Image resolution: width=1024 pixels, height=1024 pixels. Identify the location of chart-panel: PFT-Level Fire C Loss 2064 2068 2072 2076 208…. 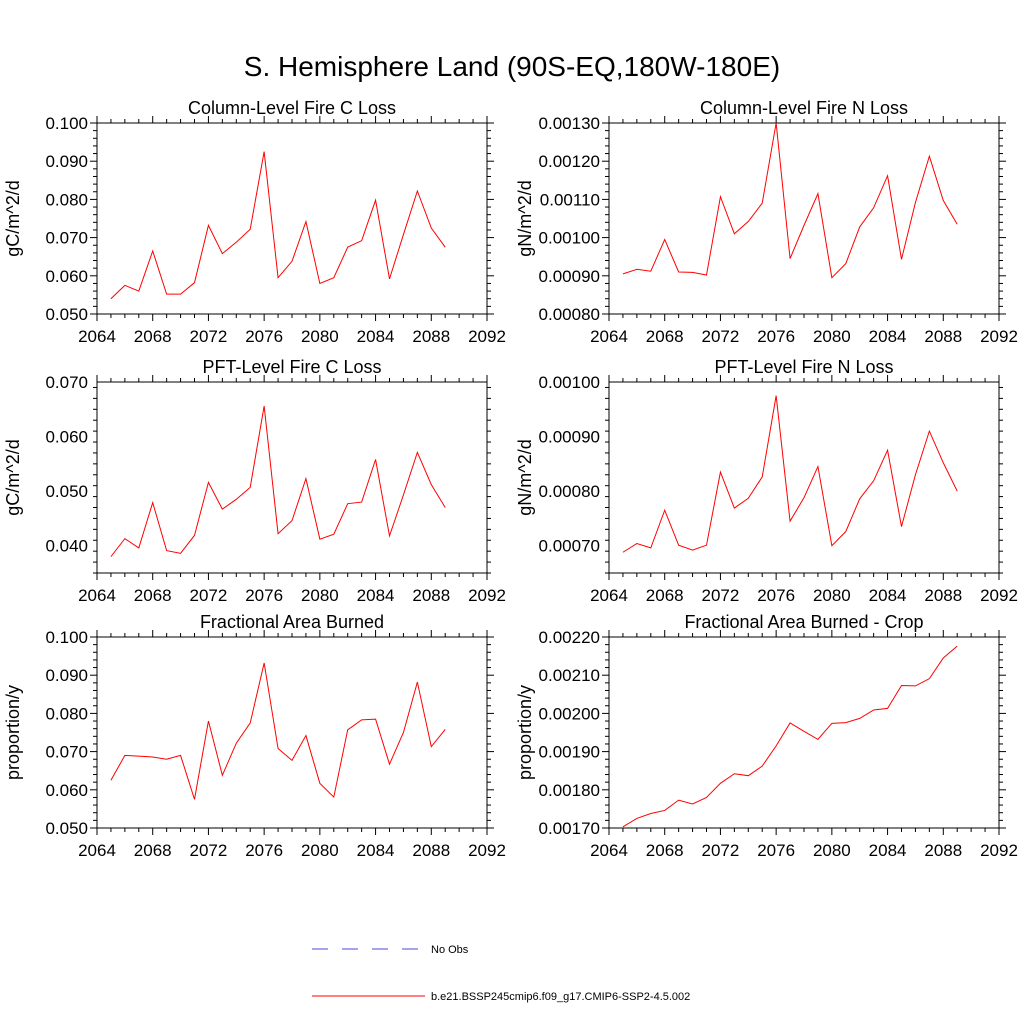
(254, 481).